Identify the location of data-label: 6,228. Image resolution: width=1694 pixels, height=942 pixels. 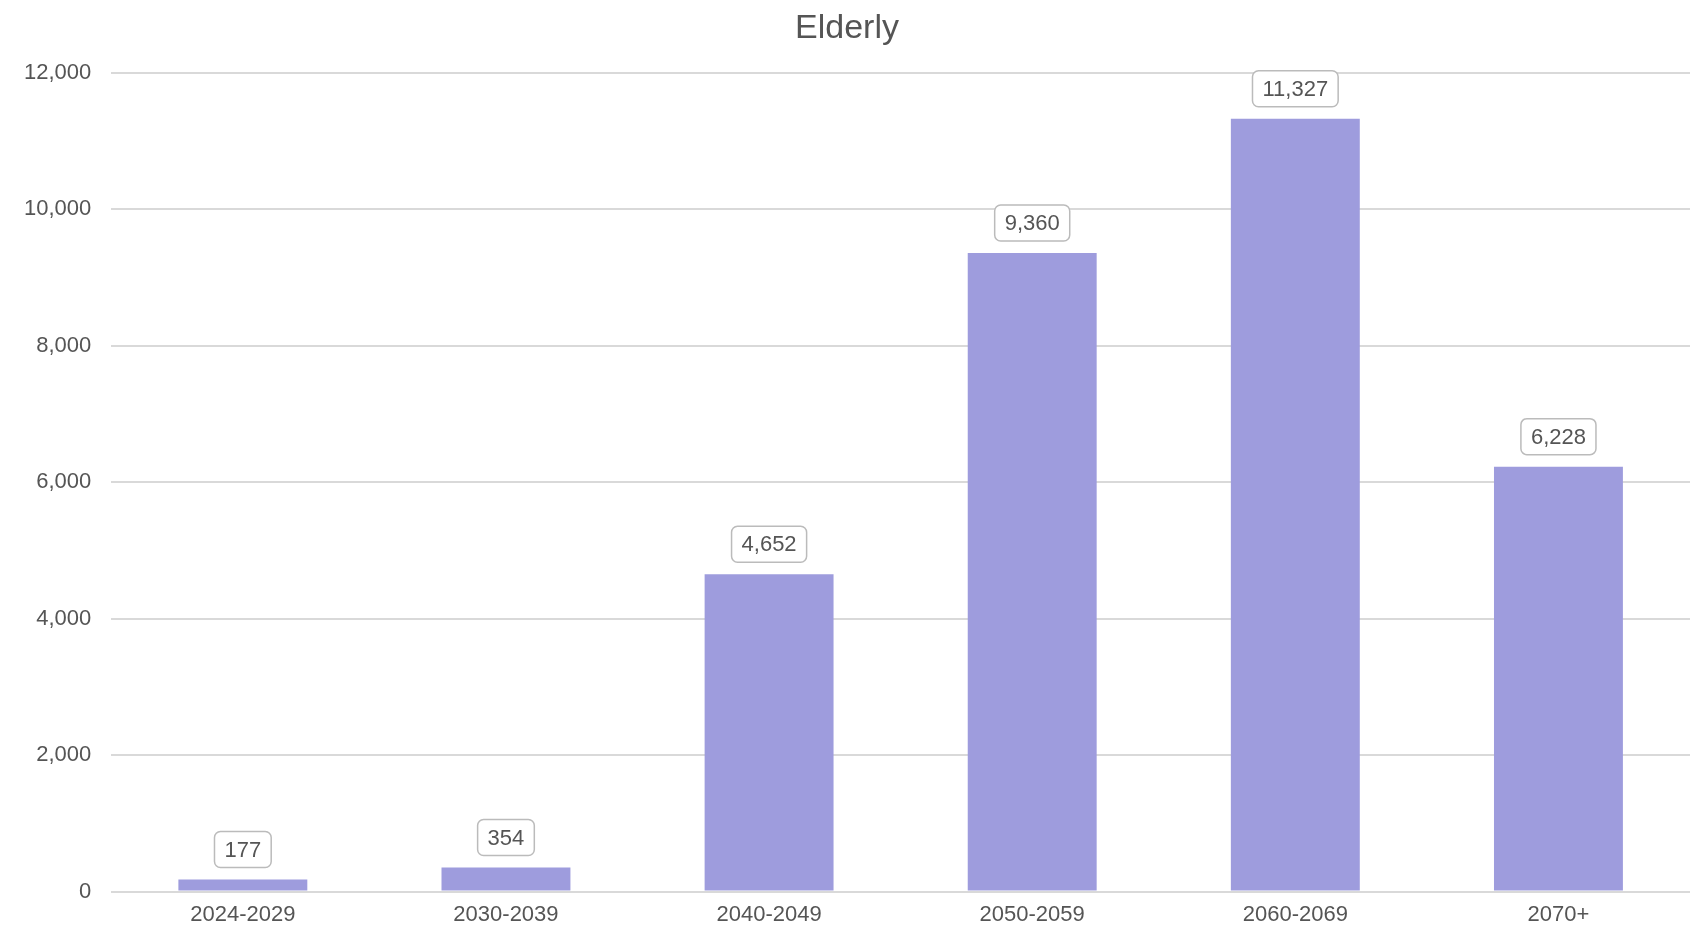
(1558, 436).